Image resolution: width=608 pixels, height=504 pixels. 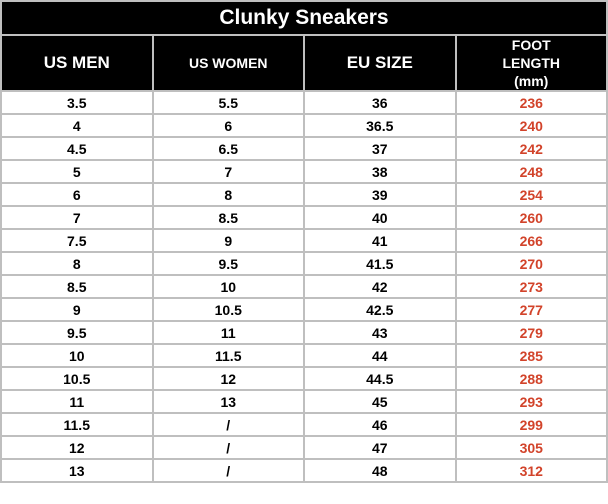 I want to click on cell-us-women: 7, so click(x=228, y=171).